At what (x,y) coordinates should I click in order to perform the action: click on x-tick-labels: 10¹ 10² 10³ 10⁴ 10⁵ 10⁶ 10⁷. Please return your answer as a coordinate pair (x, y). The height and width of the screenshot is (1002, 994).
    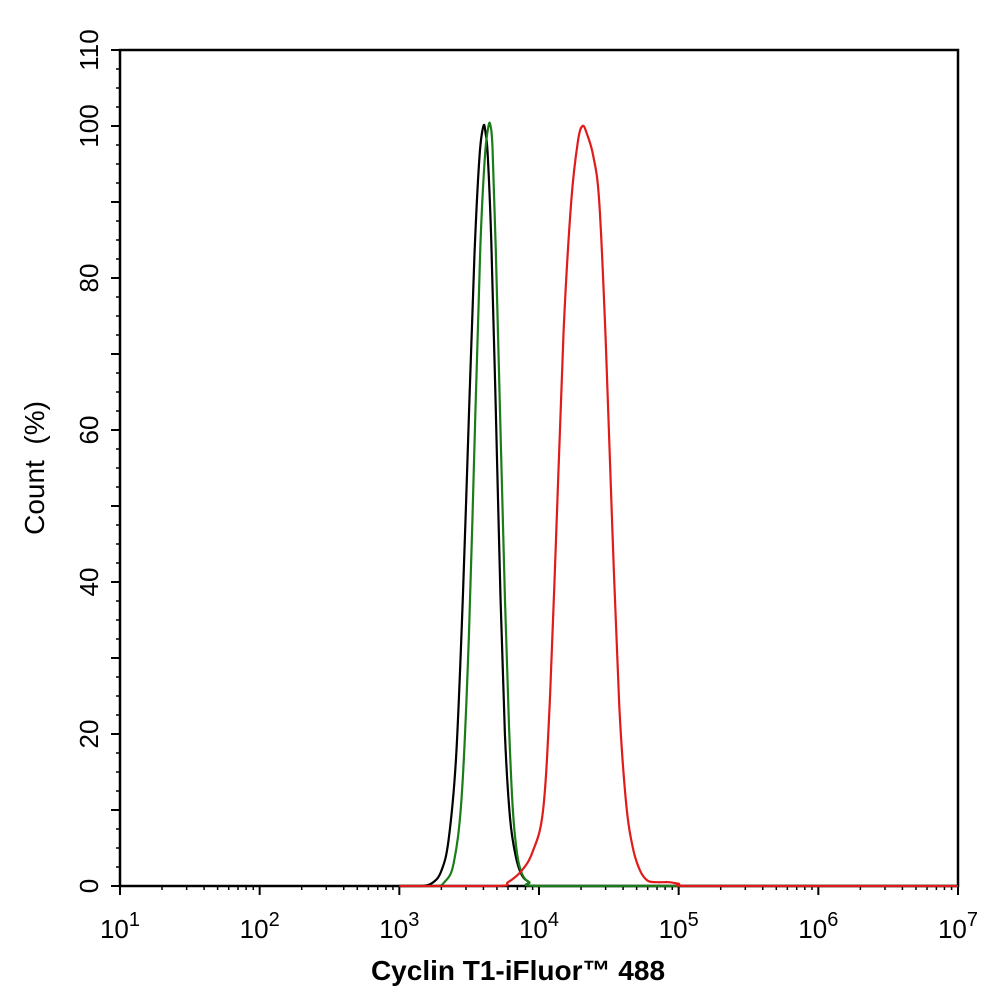
    Looking at the image, I should click on (539, 926).